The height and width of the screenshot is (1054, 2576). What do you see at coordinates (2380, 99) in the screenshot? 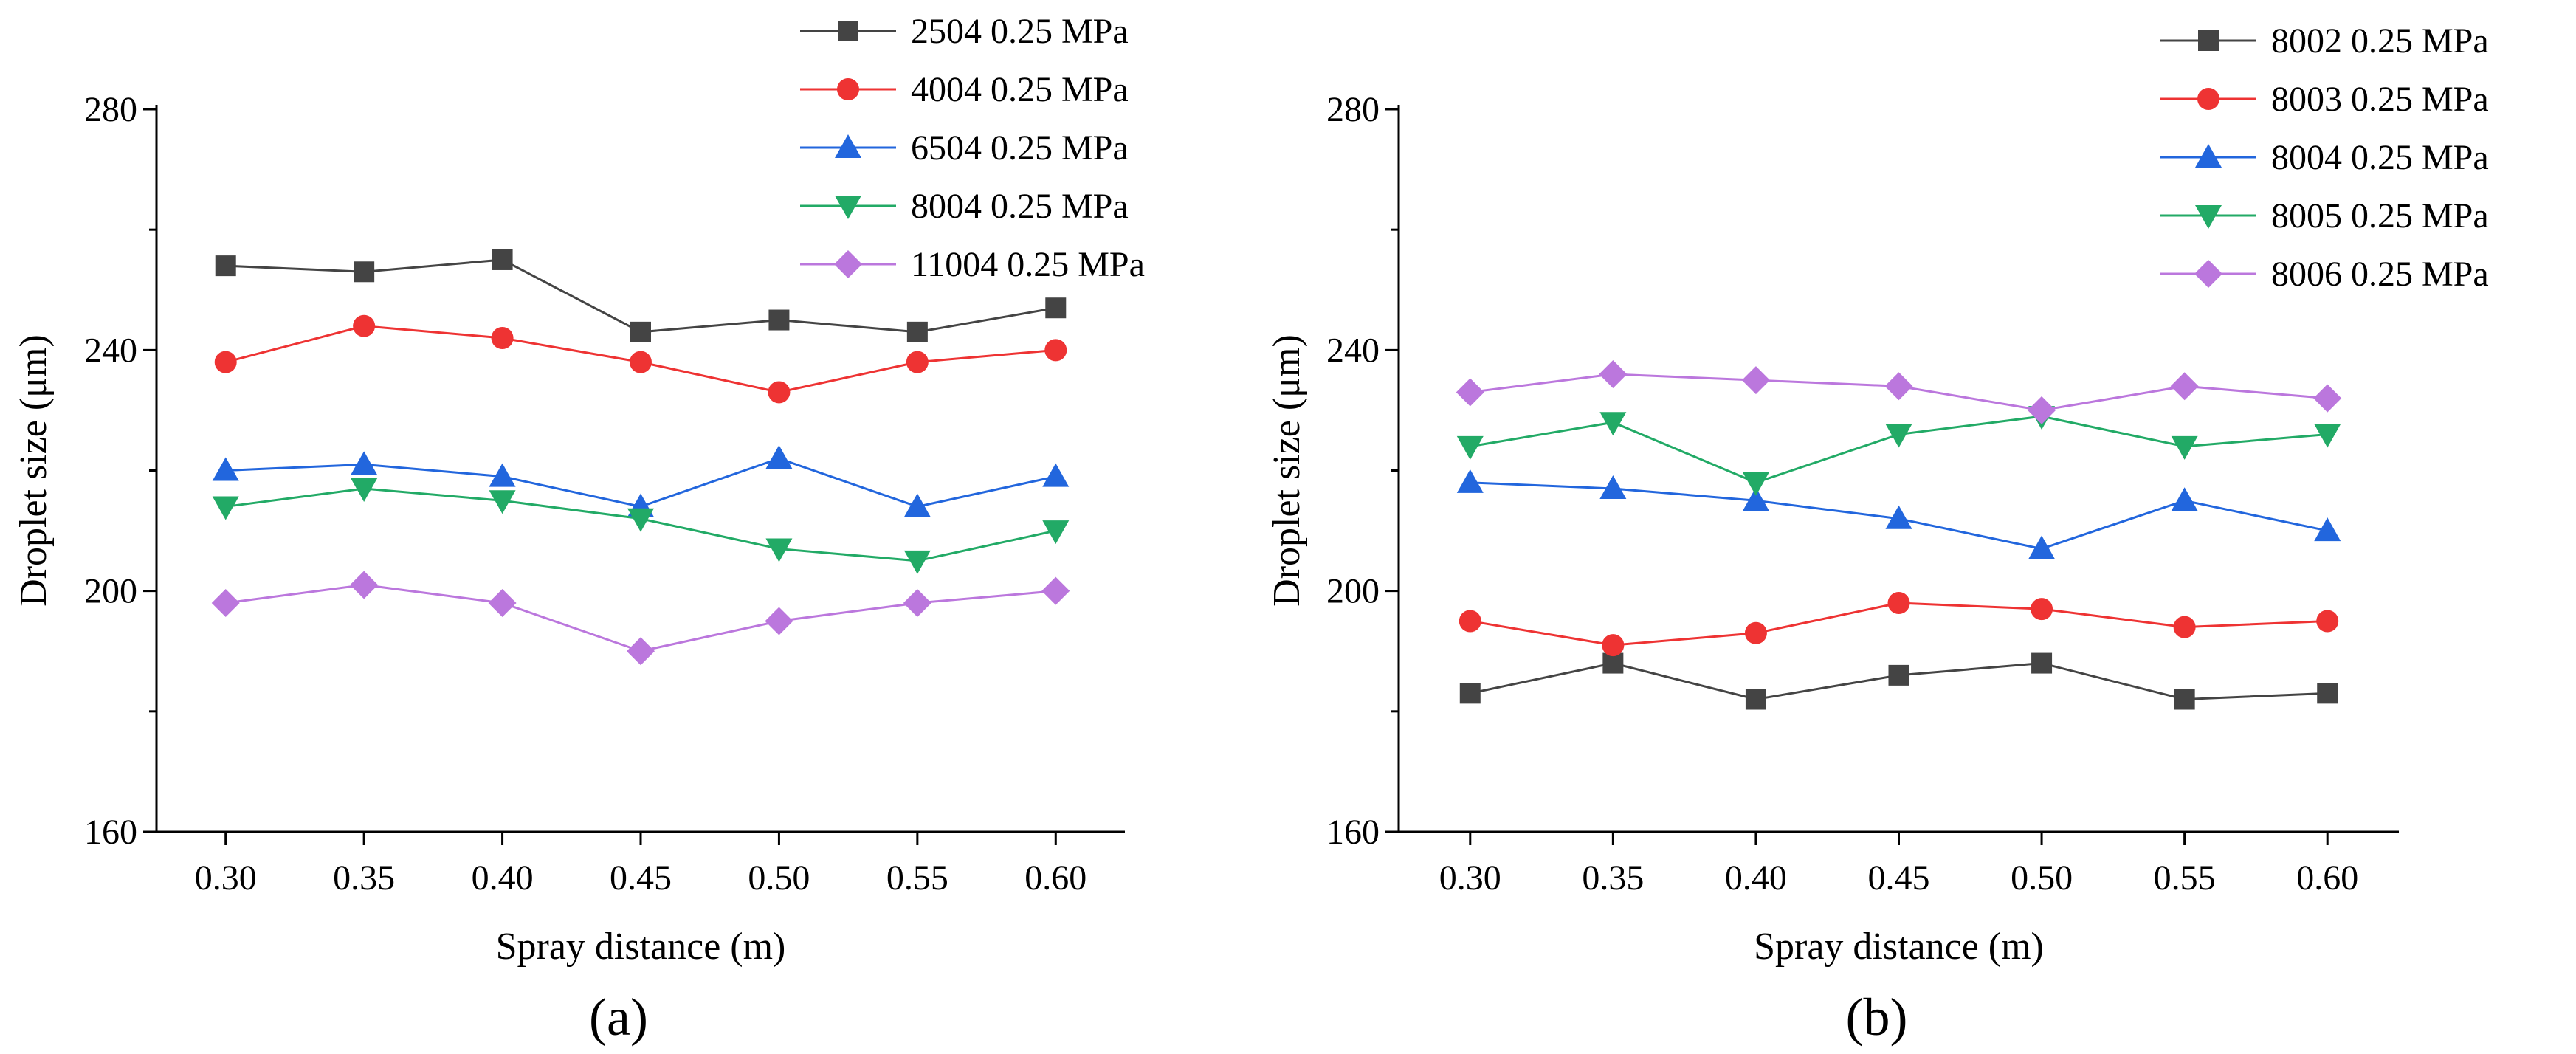
I see `legend-label: 8003 0.25 MPa` at bounding box center [2380, 99].